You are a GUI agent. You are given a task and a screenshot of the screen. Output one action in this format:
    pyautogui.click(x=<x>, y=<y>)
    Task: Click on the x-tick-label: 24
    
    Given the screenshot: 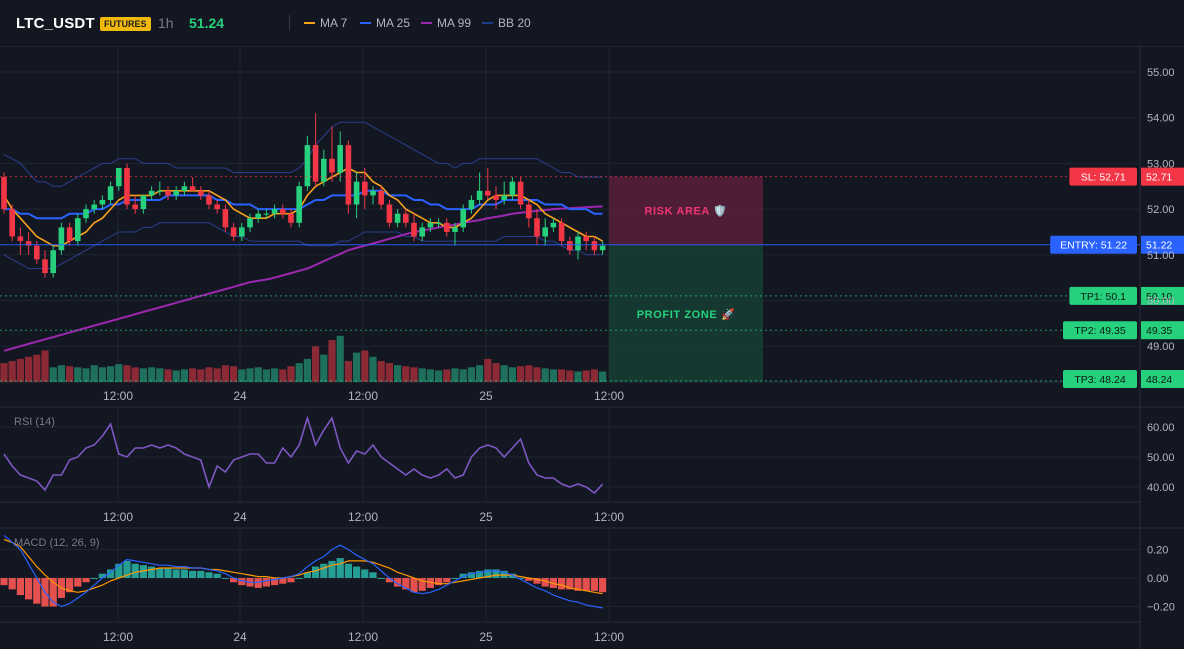 What is the action you would take?
    pyautogui.click(x=240, y=396)
    